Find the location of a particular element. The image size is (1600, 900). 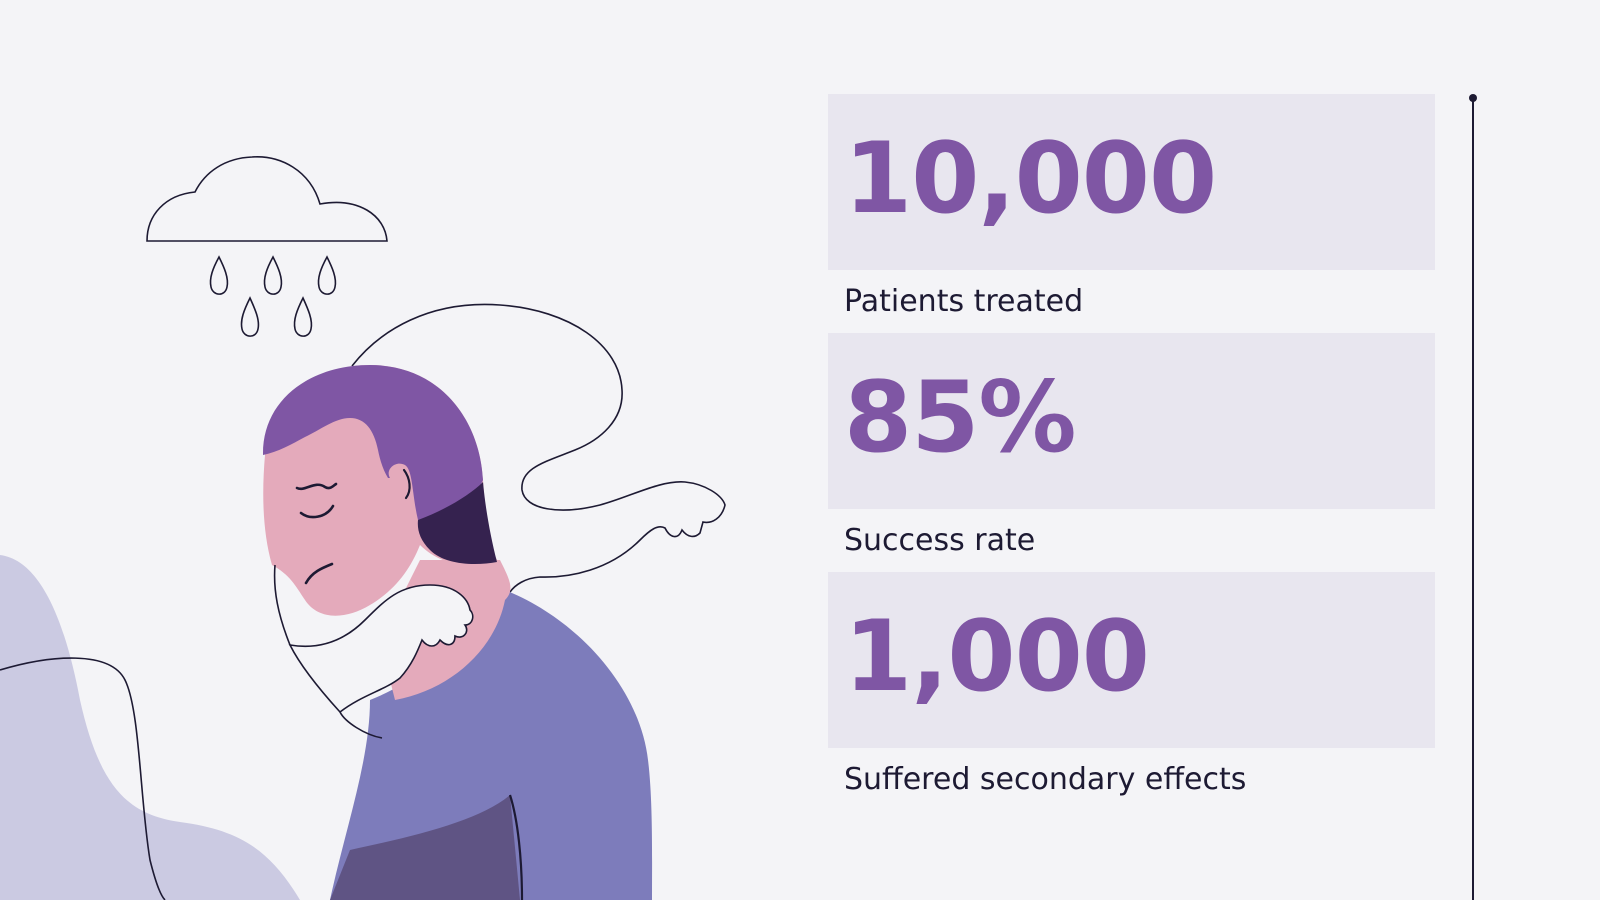

stat-box: 1,000 is located at coordinates (1131, 660).